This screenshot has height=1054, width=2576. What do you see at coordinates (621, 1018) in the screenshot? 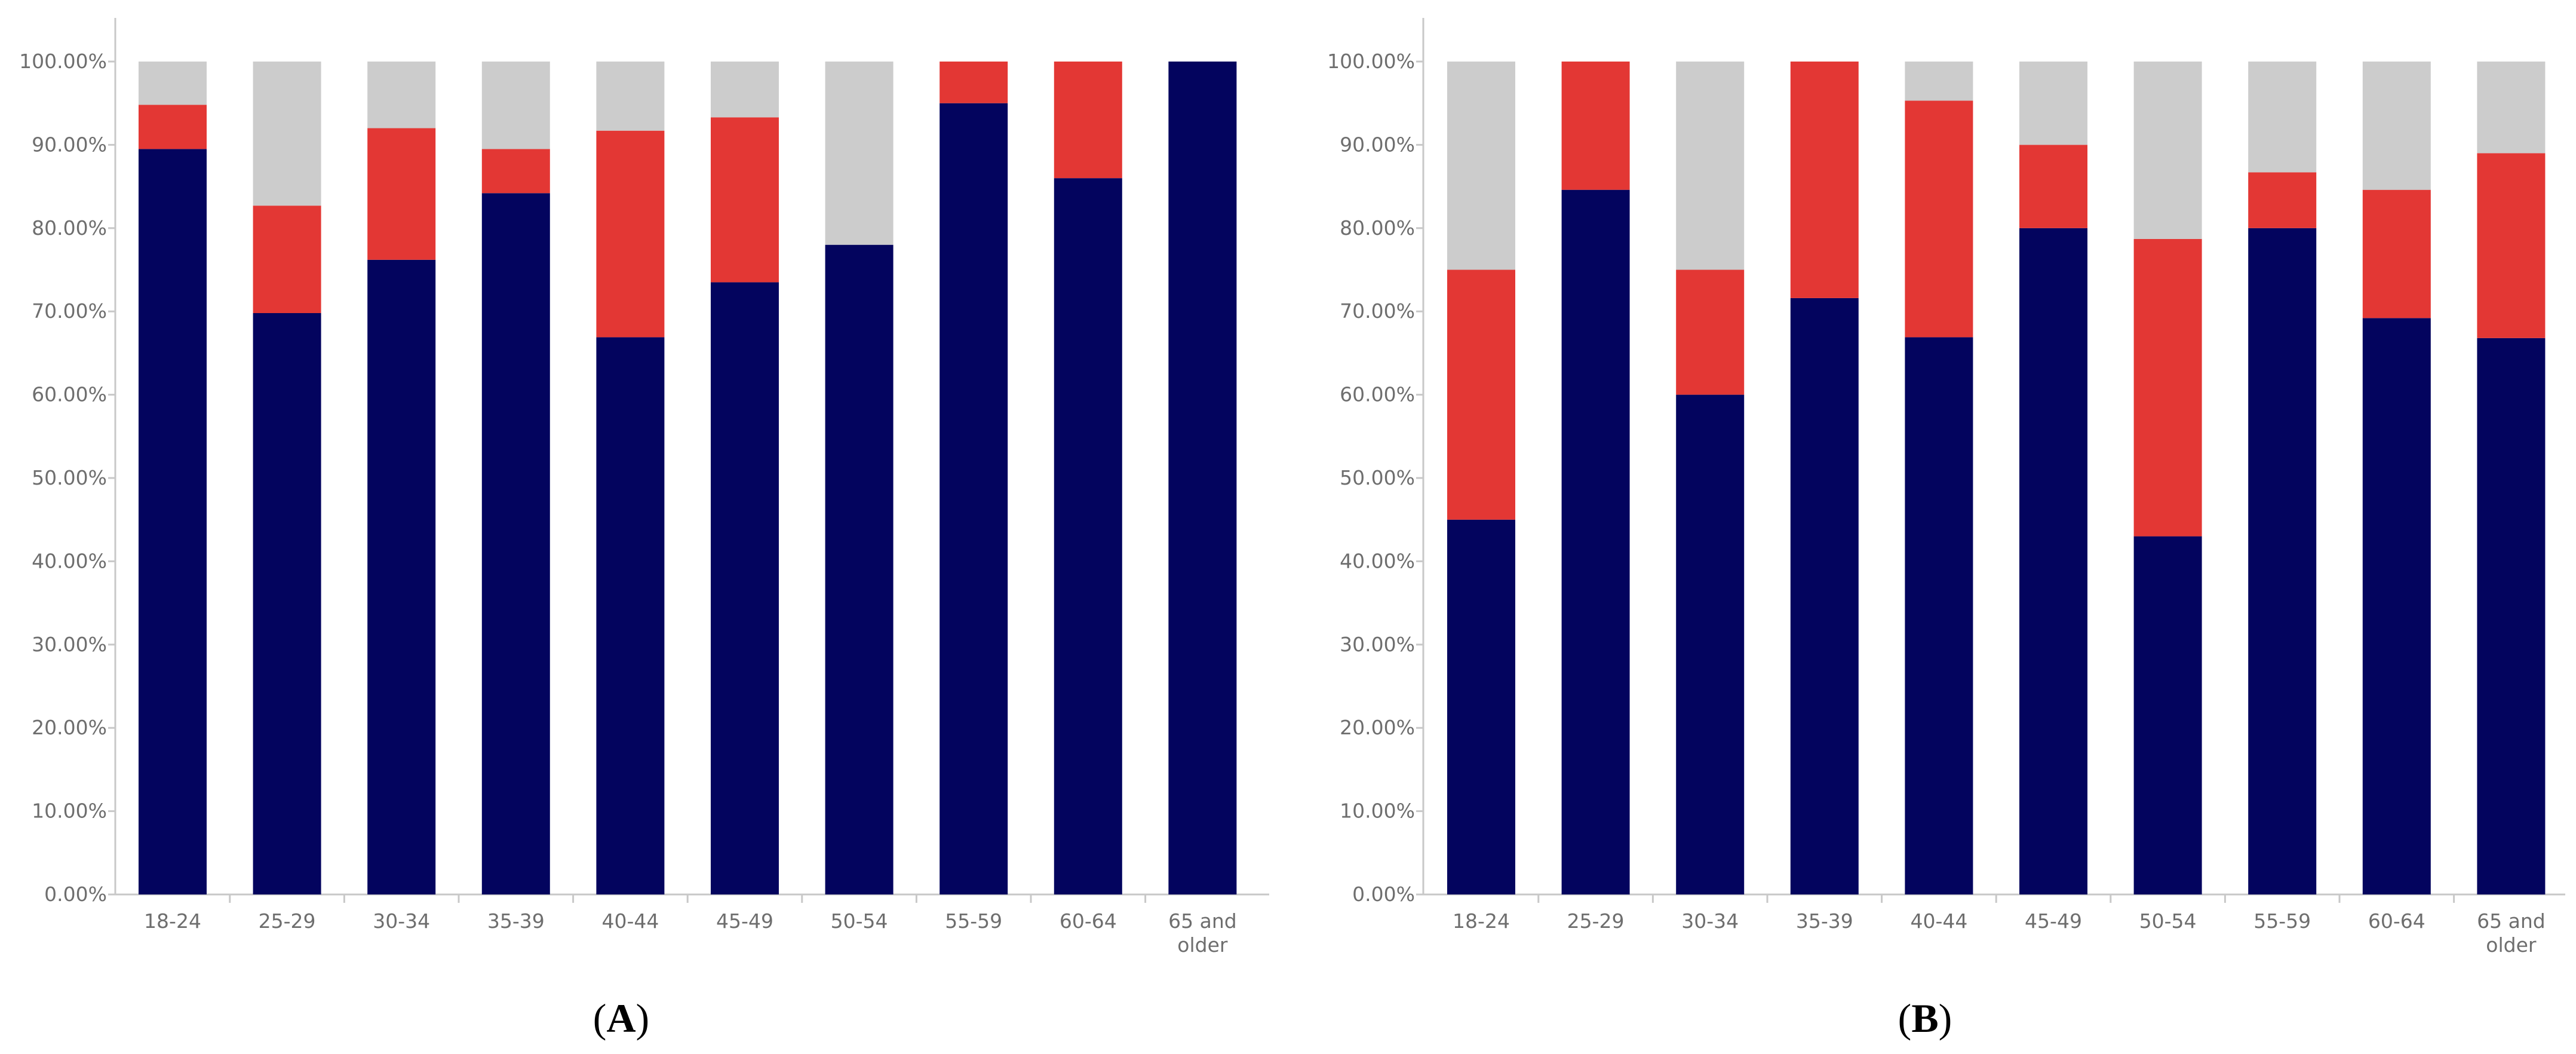
I see `panel-label: (A)` at bounding box center [621, 1018].